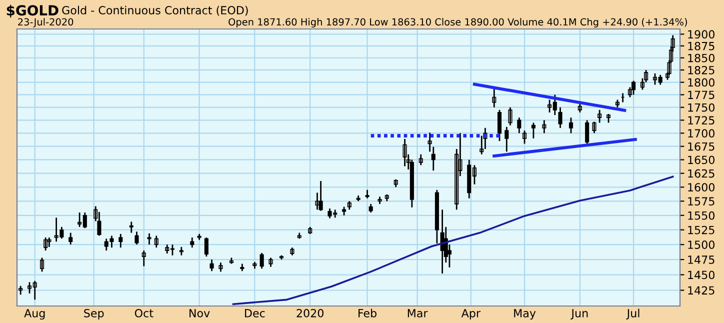  What do you see at coordinates (701, 173) in the screenshot?
I see `y-tick-label: 1625` at bounding box center [701, 173].